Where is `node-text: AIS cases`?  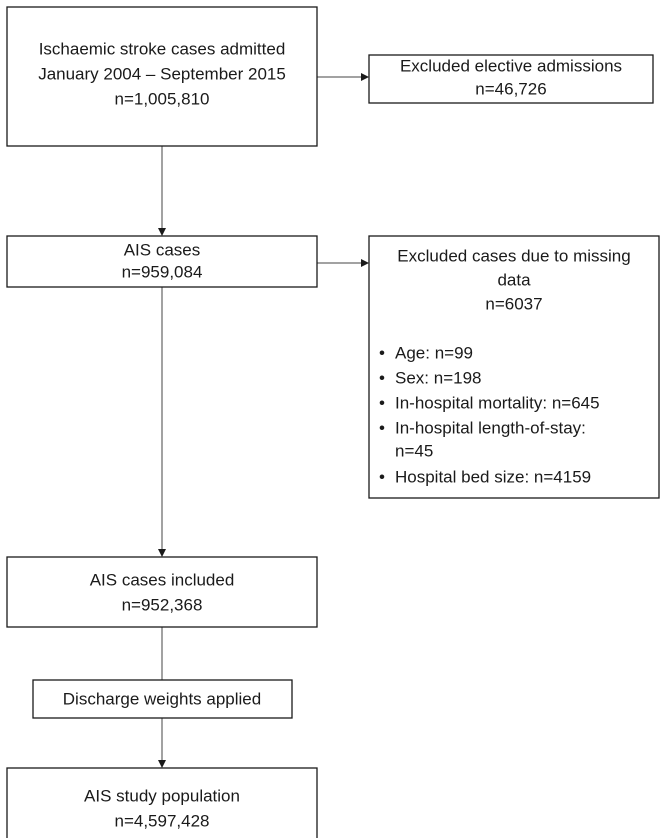 node-text: AIS cases is located at coordinates (162, 249).